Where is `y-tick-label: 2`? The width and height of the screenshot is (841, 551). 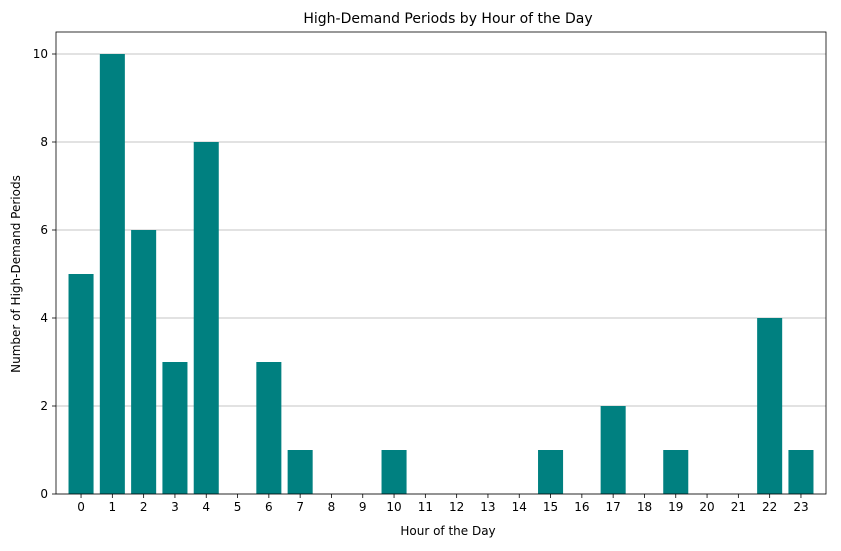 y-tick-label: 2 is located at coordinates (44, 406).